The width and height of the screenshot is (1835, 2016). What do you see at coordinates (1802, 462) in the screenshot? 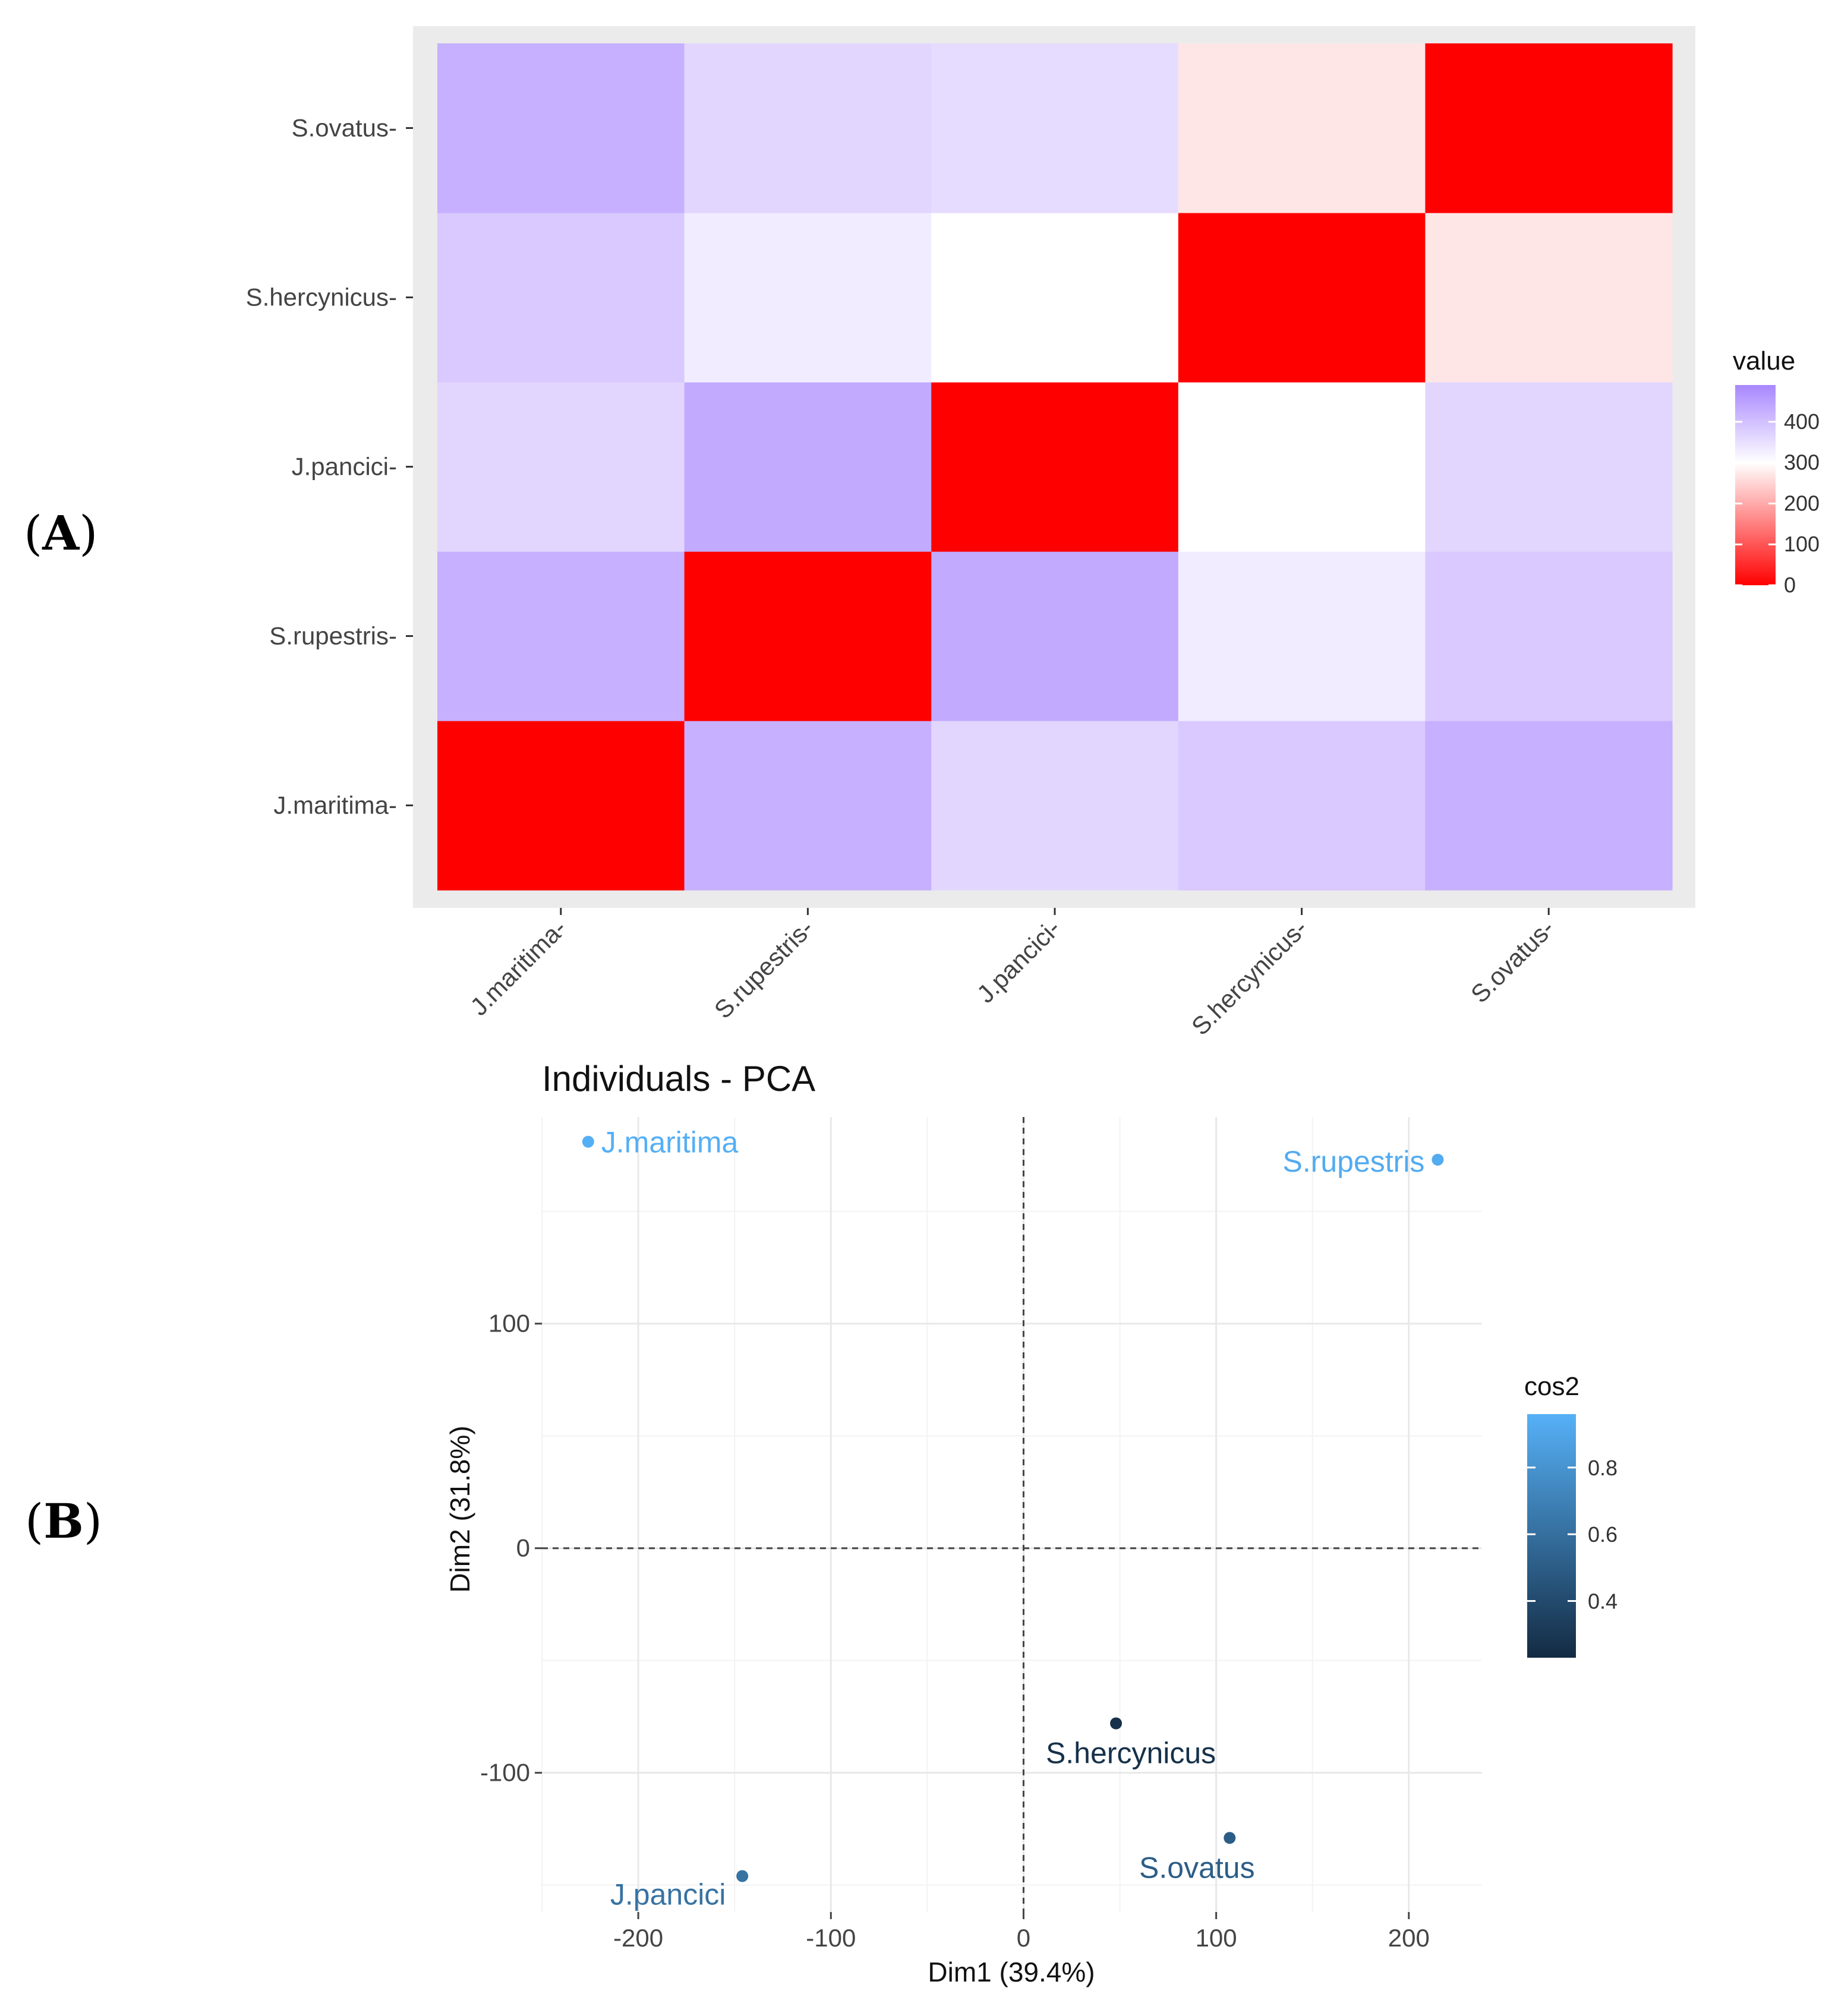
I see `heatmap-legend-tick-label: 300` at bounding box center [1802, 462].